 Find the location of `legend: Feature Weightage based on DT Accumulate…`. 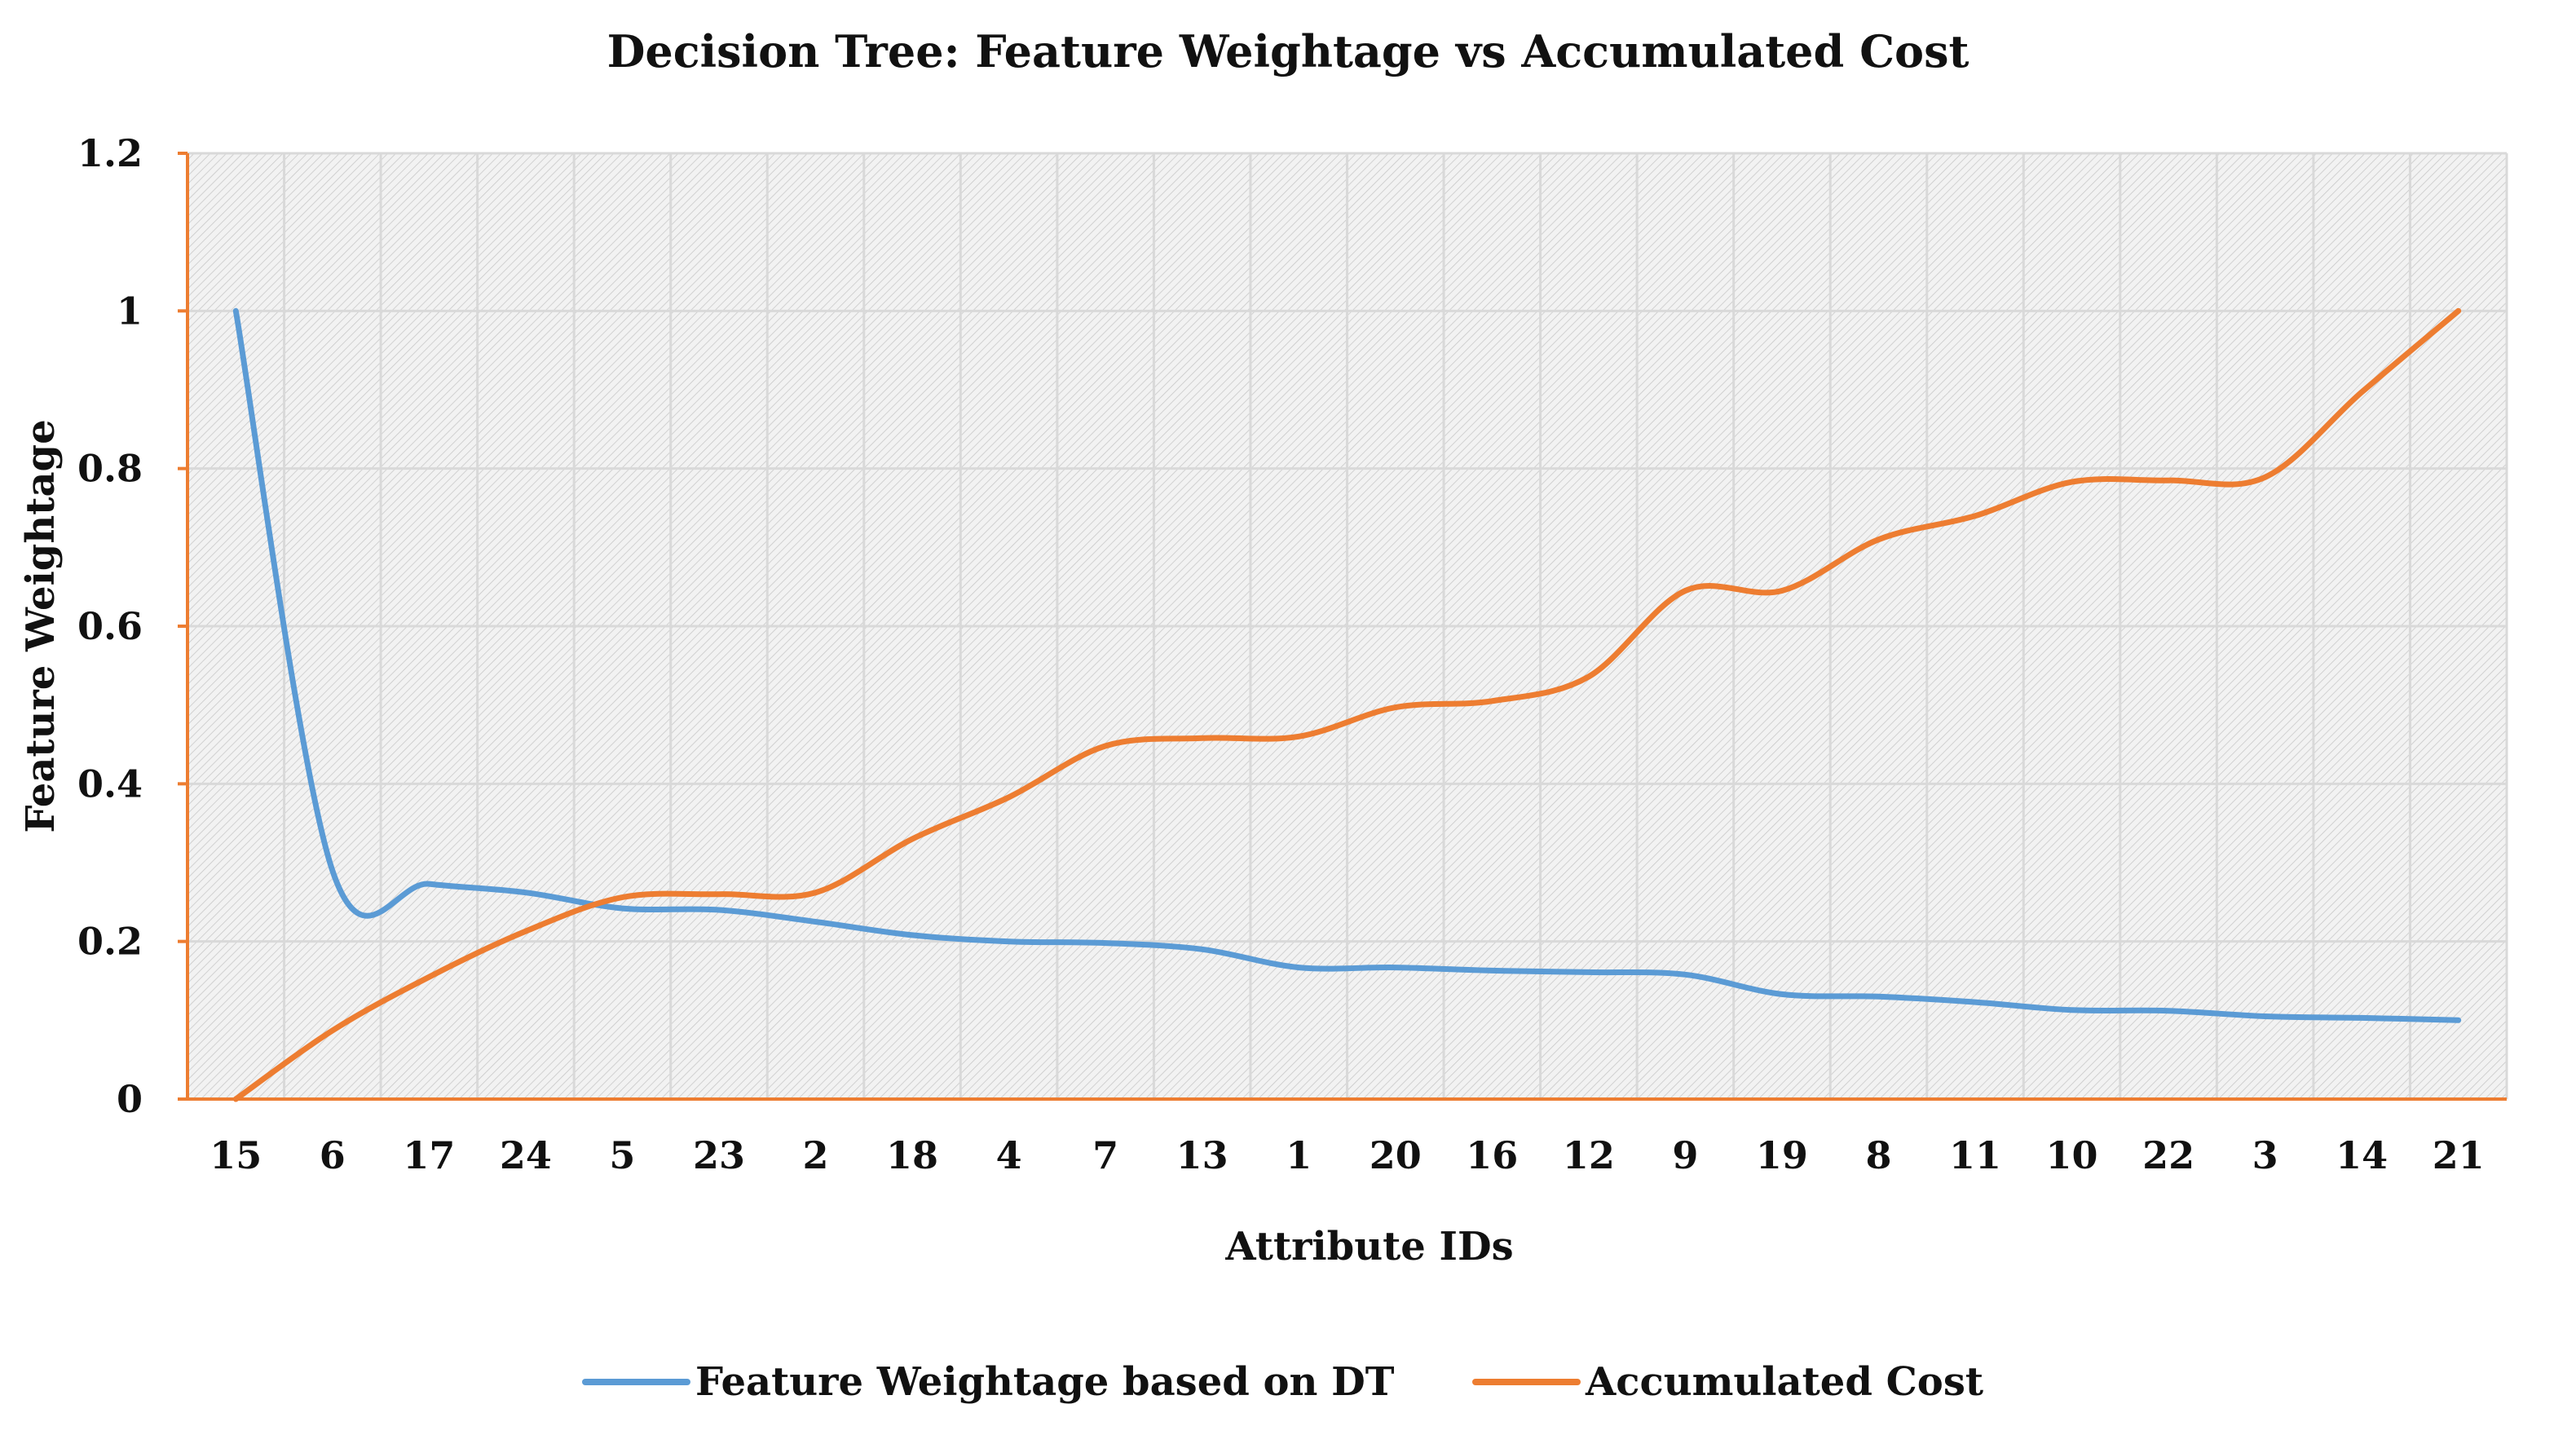

legend: Feature Weightage based on DT Accumulate… is located at coordinates (1282, 1382).